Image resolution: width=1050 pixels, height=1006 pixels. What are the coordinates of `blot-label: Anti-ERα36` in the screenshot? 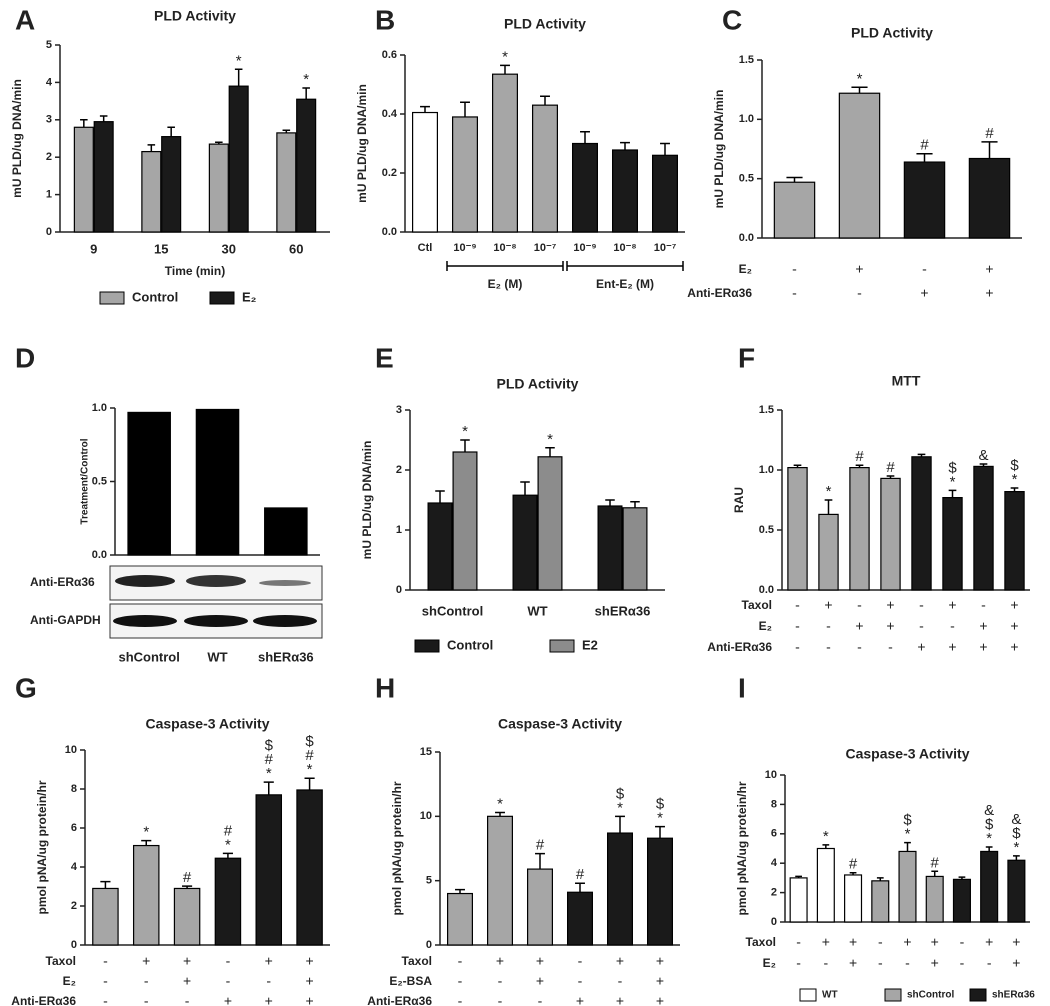 It's located at (62, 582).